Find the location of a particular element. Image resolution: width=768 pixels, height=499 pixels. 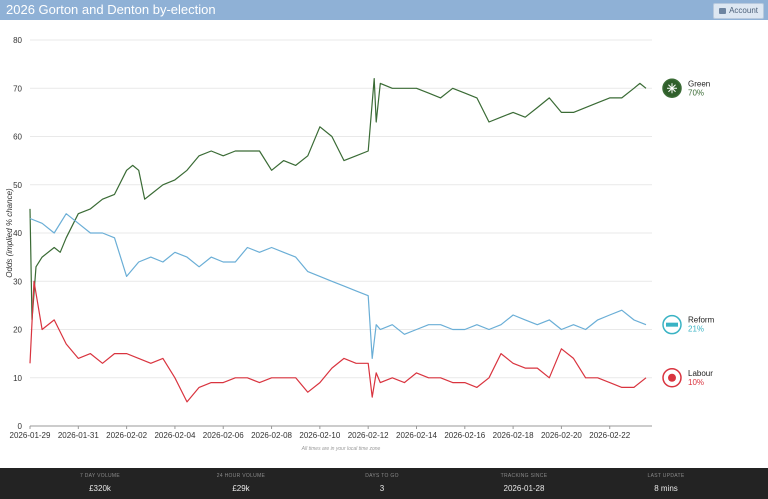

x-tick-label: 2026-01-29 is located at coordinates (30, 435).